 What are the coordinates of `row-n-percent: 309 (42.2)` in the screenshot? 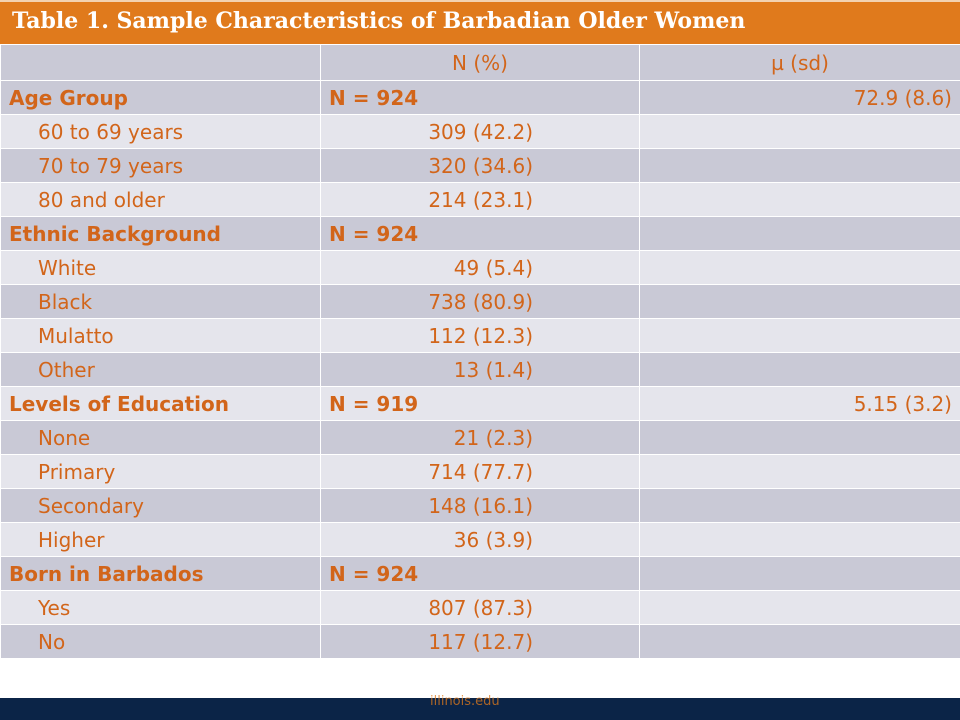 It's located at (480, 131).